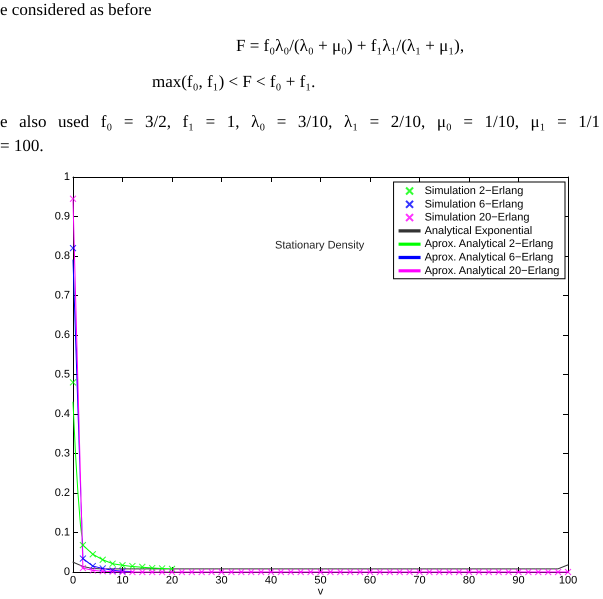 The image size is (603, 599). What do you see at coordinates (172, 580) in the screenshot?
I see `x-tick-label: 20` at bounding box center [172, 580].